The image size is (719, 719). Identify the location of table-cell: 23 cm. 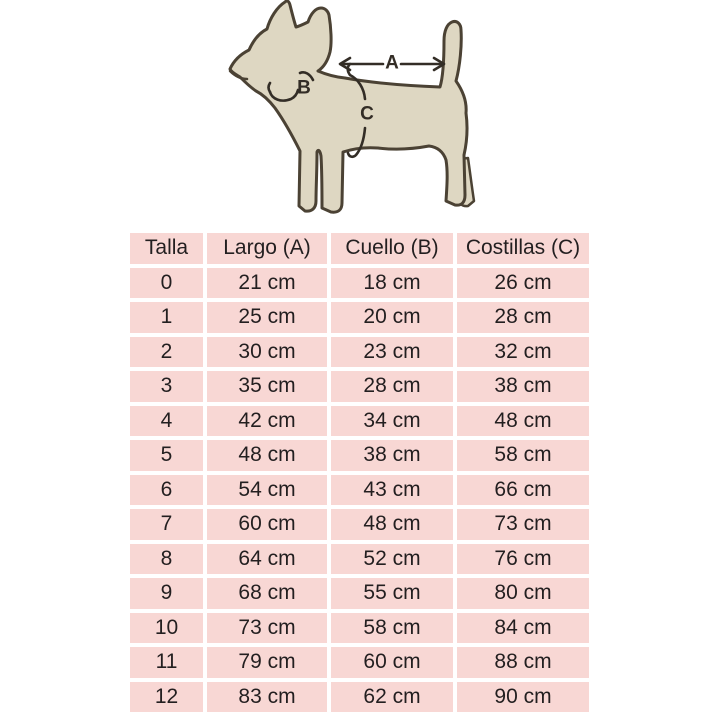
(392, 351).